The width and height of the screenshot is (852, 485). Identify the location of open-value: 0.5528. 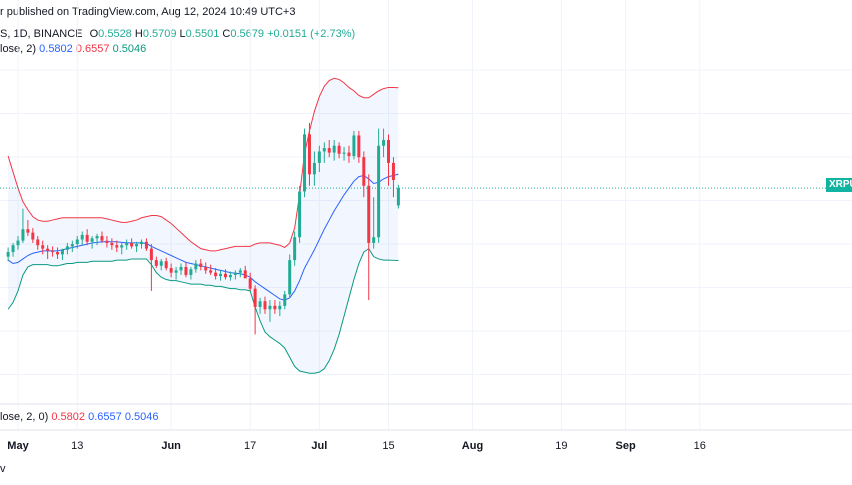
(115, 34).